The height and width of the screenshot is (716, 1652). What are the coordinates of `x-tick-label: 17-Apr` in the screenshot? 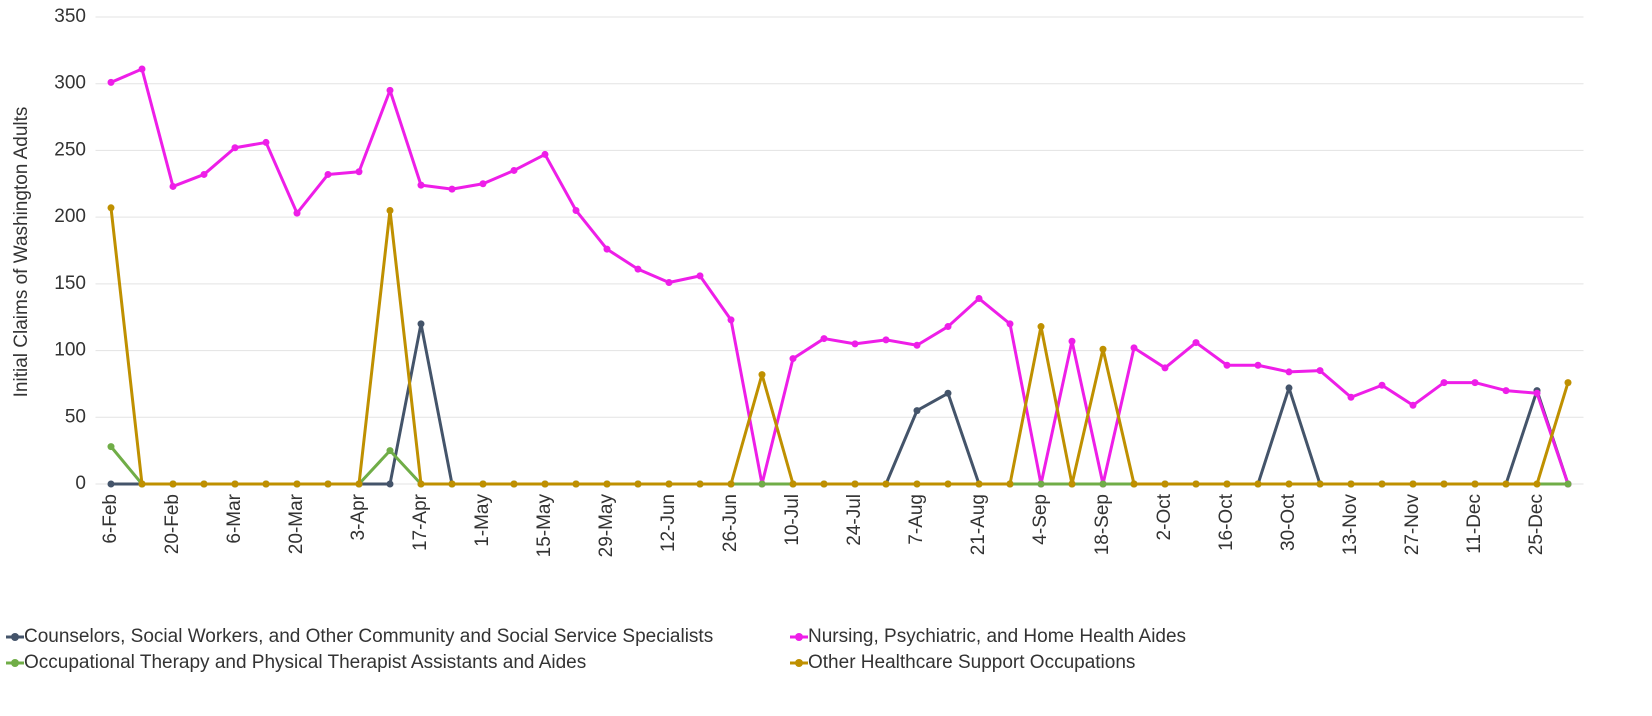 It's located at (420, 522).